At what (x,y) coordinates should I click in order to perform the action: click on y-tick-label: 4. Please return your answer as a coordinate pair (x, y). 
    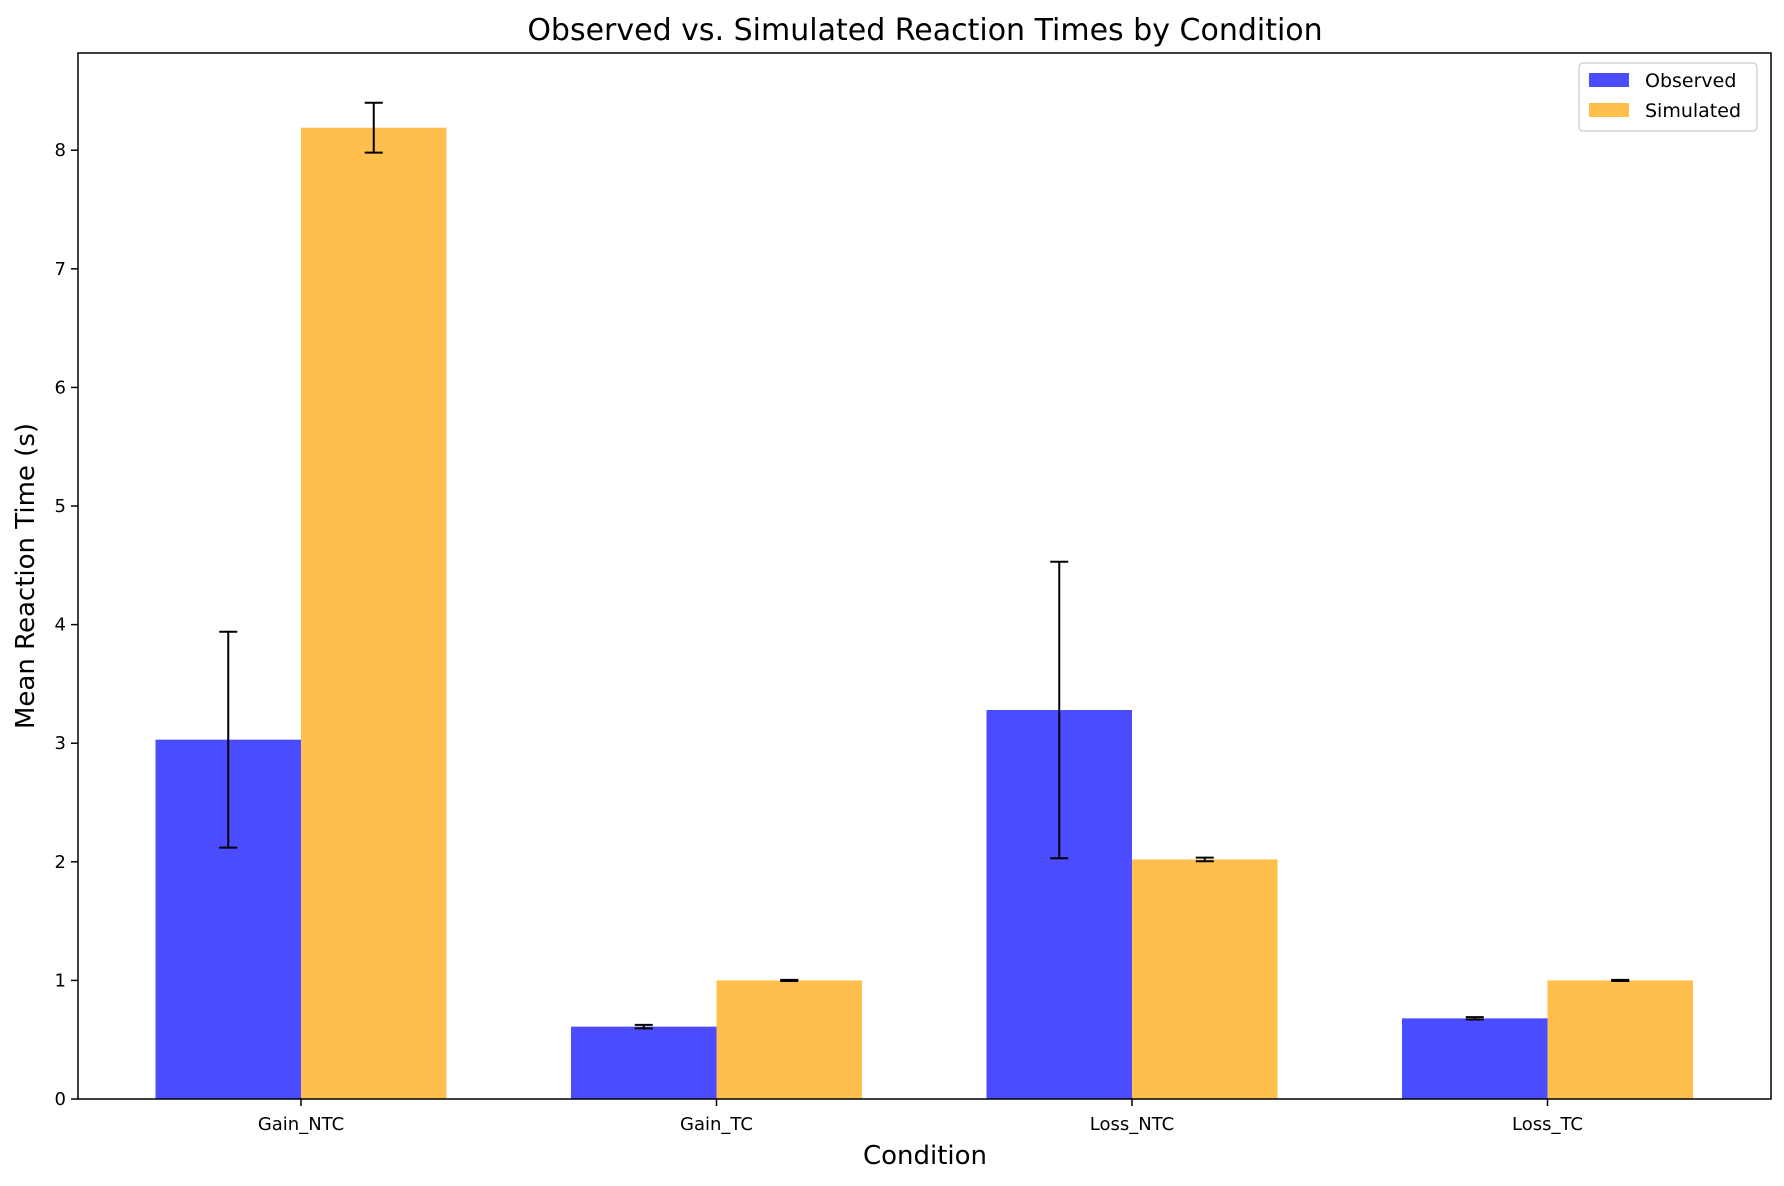
    Looking at the image, I should click on (60, 625).